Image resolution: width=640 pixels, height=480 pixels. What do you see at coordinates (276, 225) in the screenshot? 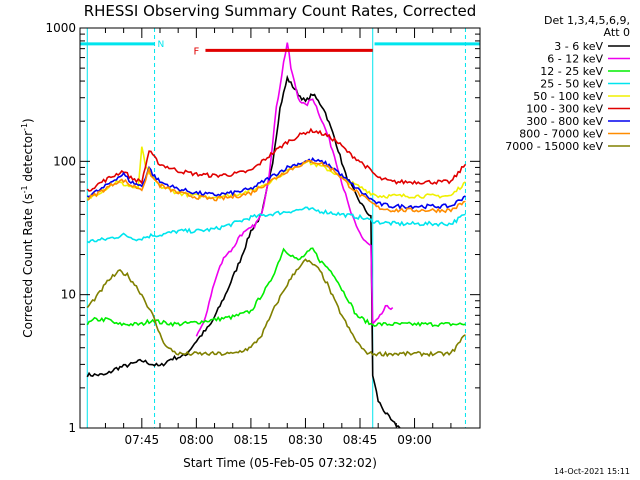
I see `series-line-25-50-kev` at bounding box center [276, 225].